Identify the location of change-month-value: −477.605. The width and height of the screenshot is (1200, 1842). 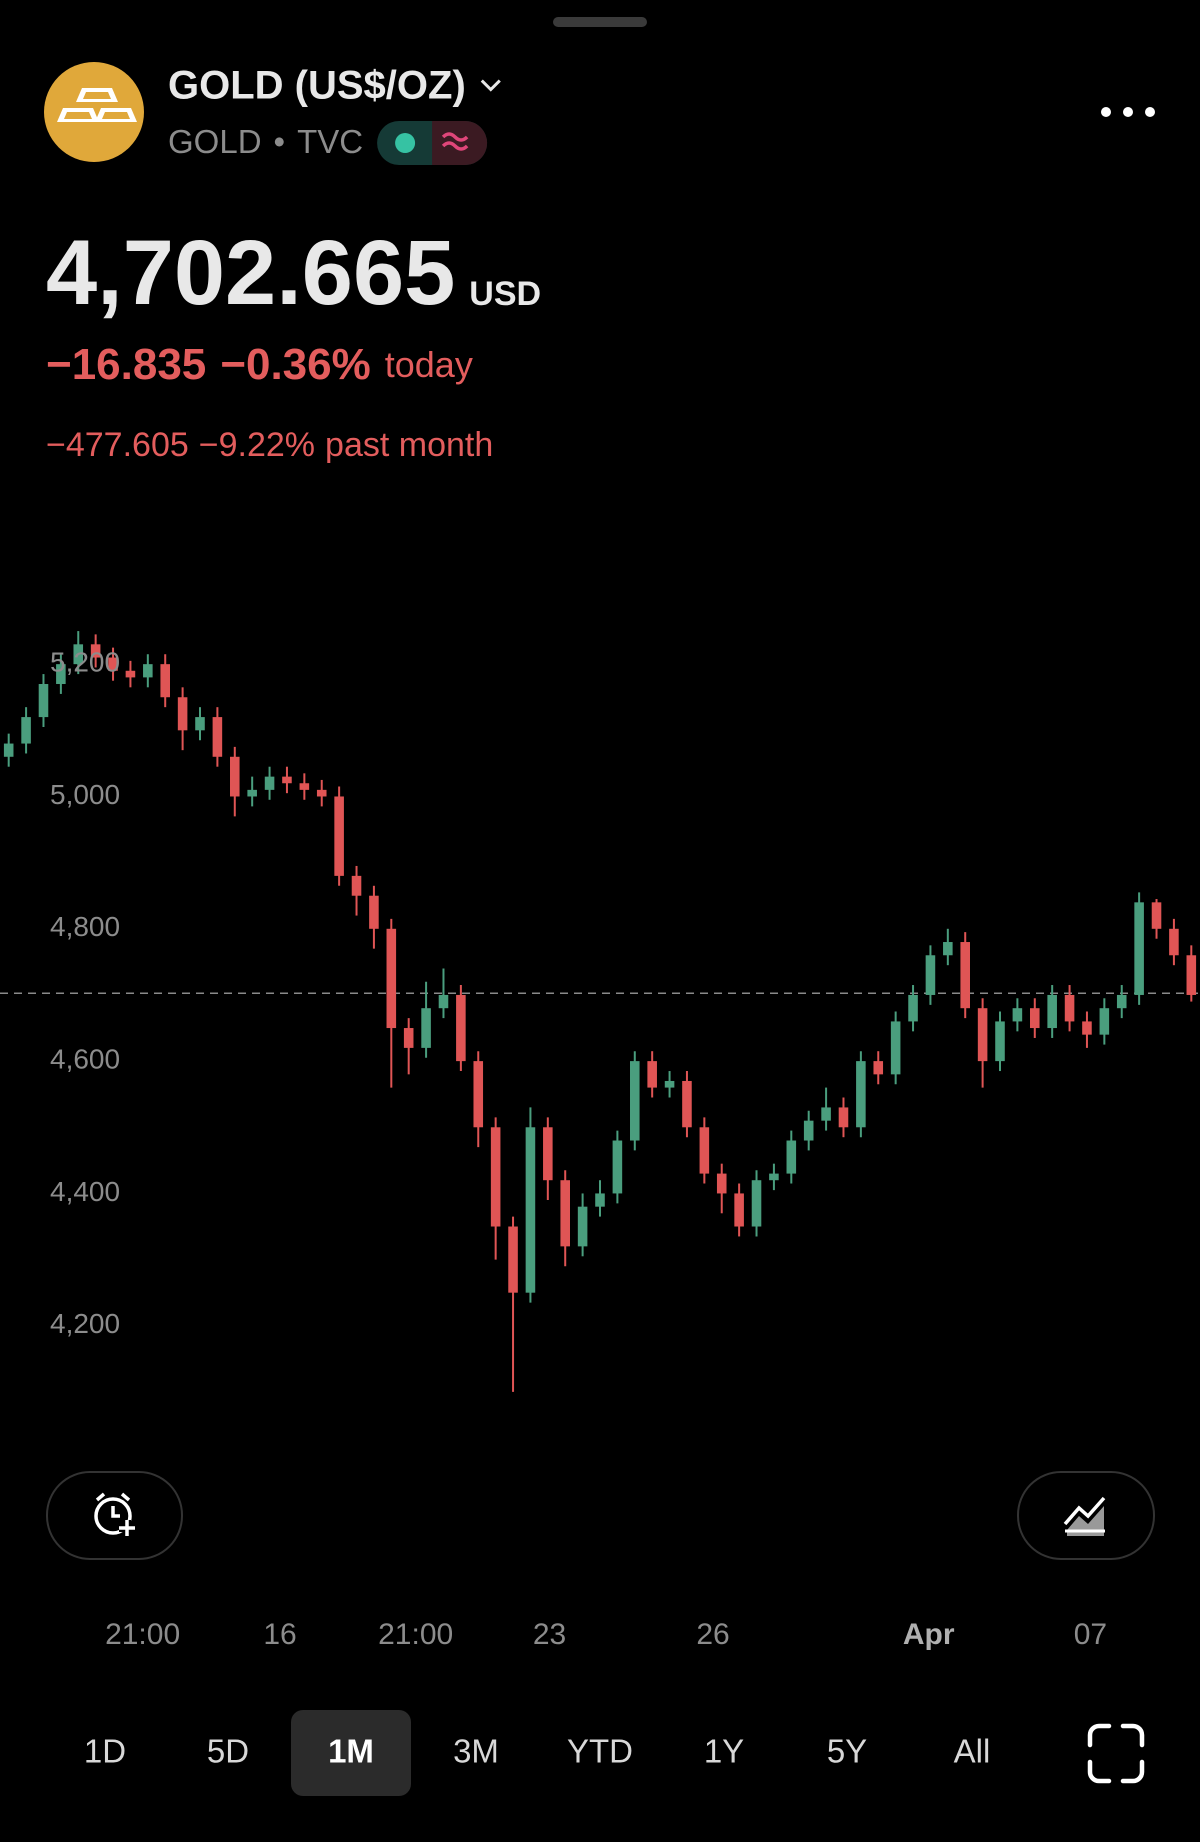
(117, 445).